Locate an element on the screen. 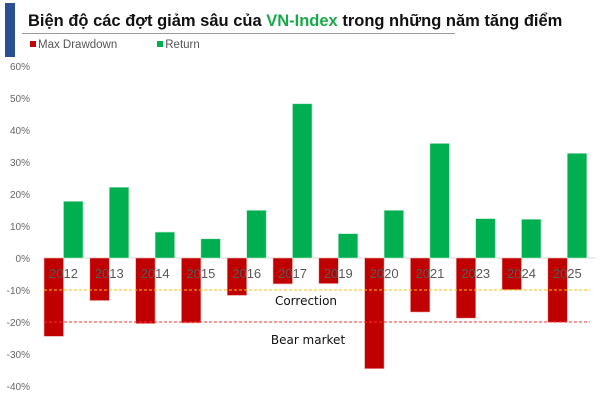 This screenshot has width=609, height=400. legend: Max Drawdown Return is located at coordinates (115, 45).